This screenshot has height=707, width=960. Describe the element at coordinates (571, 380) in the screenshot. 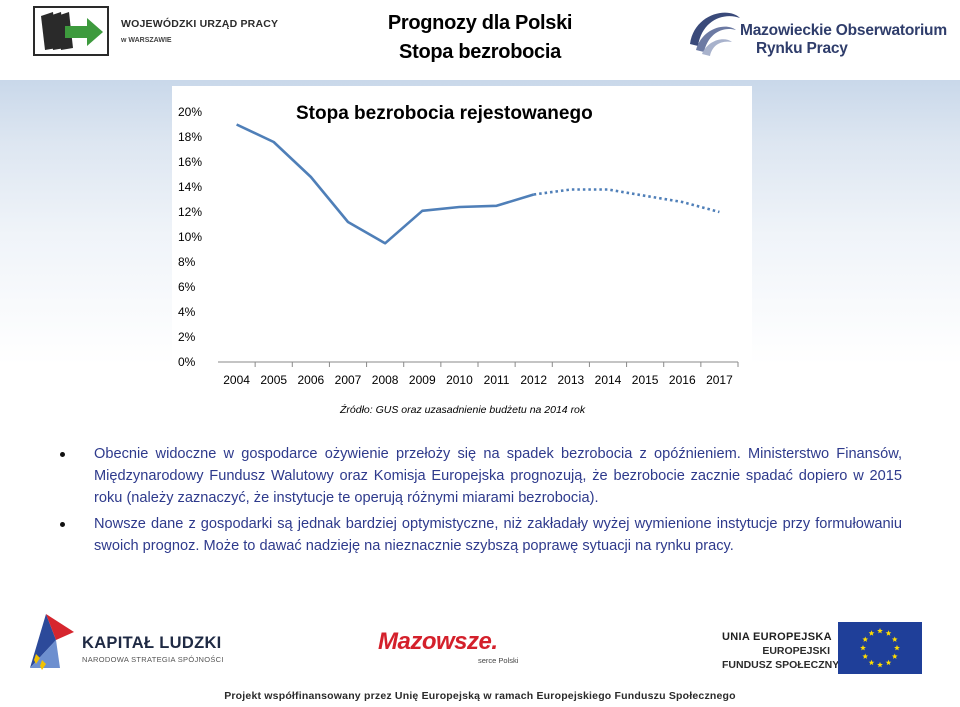

I see `x-tick-label: 2013` at that location.